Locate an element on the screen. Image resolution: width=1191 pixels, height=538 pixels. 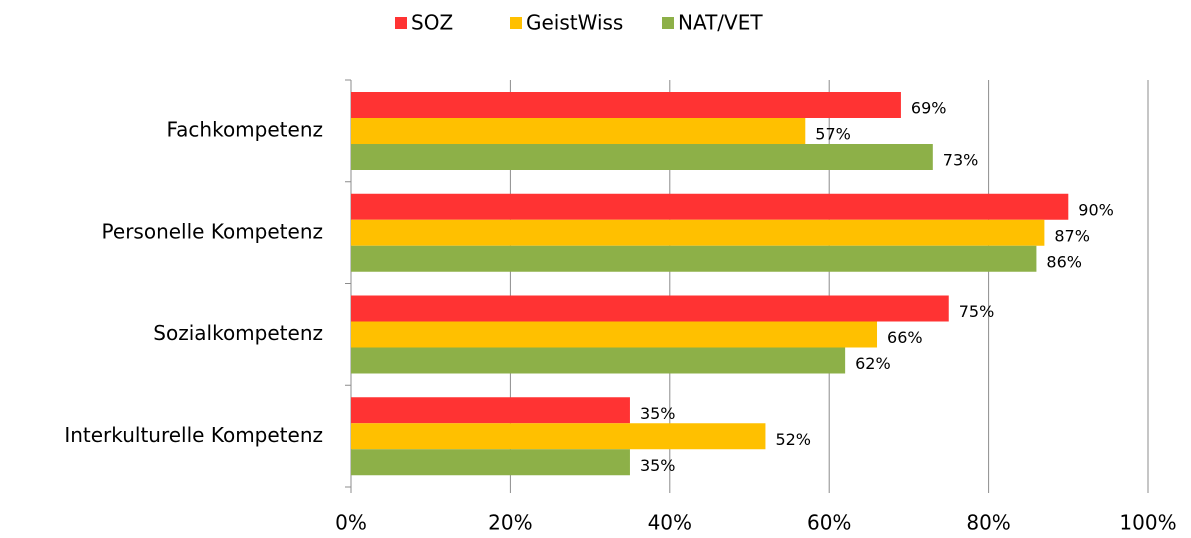
category-label: Personelle Kompetenz is located at coordinates (212, 231).